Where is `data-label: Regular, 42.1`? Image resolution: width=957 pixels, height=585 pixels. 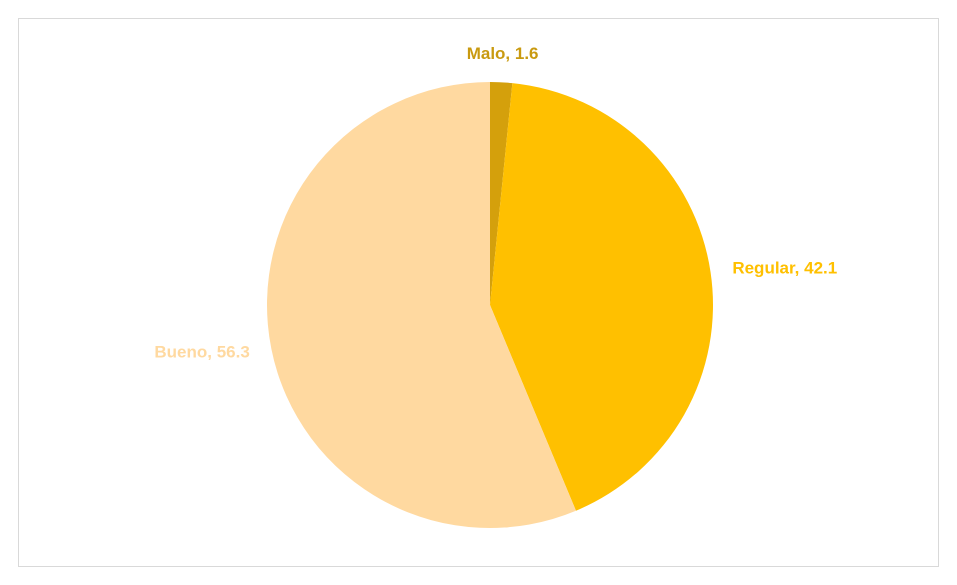 data-label: Regular, 42.1 is located at coordinates (784, 267).